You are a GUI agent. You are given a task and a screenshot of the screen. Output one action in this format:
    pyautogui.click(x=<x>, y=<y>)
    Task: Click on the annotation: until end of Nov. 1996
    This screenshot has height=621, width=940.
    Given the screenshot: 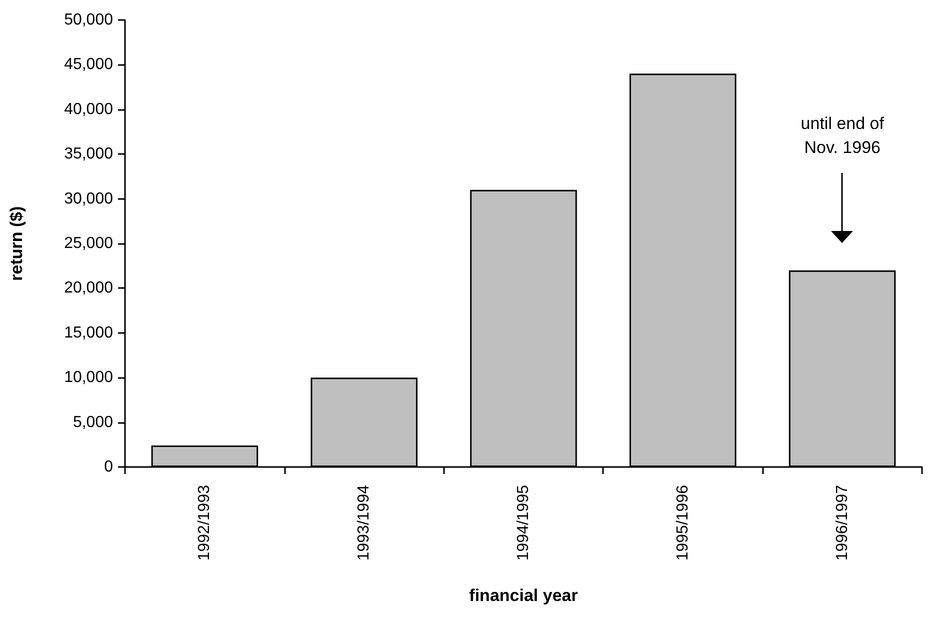 What is the action you would take?
    pyautogui.click(x=842, y=136)
    